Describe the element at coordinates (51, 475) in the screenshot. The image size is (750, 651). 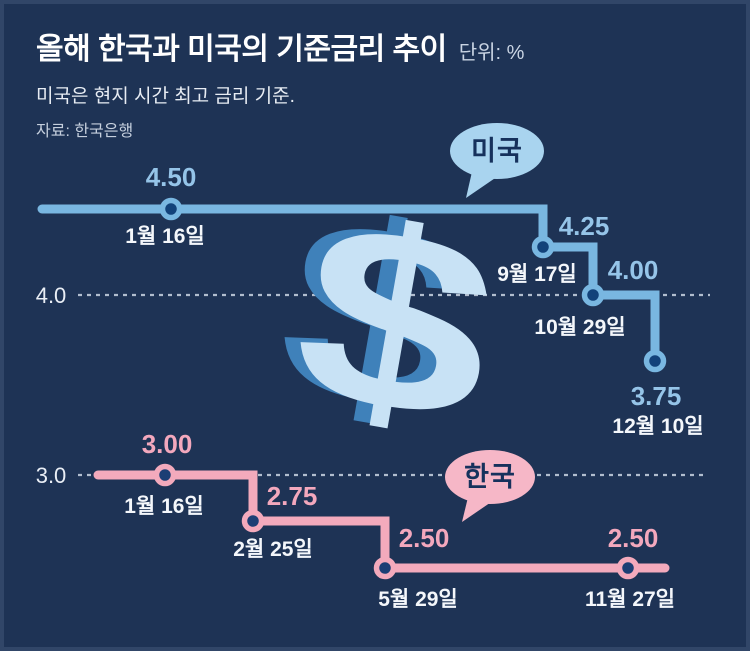
I see `axis-tick-label: 3.0` at that location.